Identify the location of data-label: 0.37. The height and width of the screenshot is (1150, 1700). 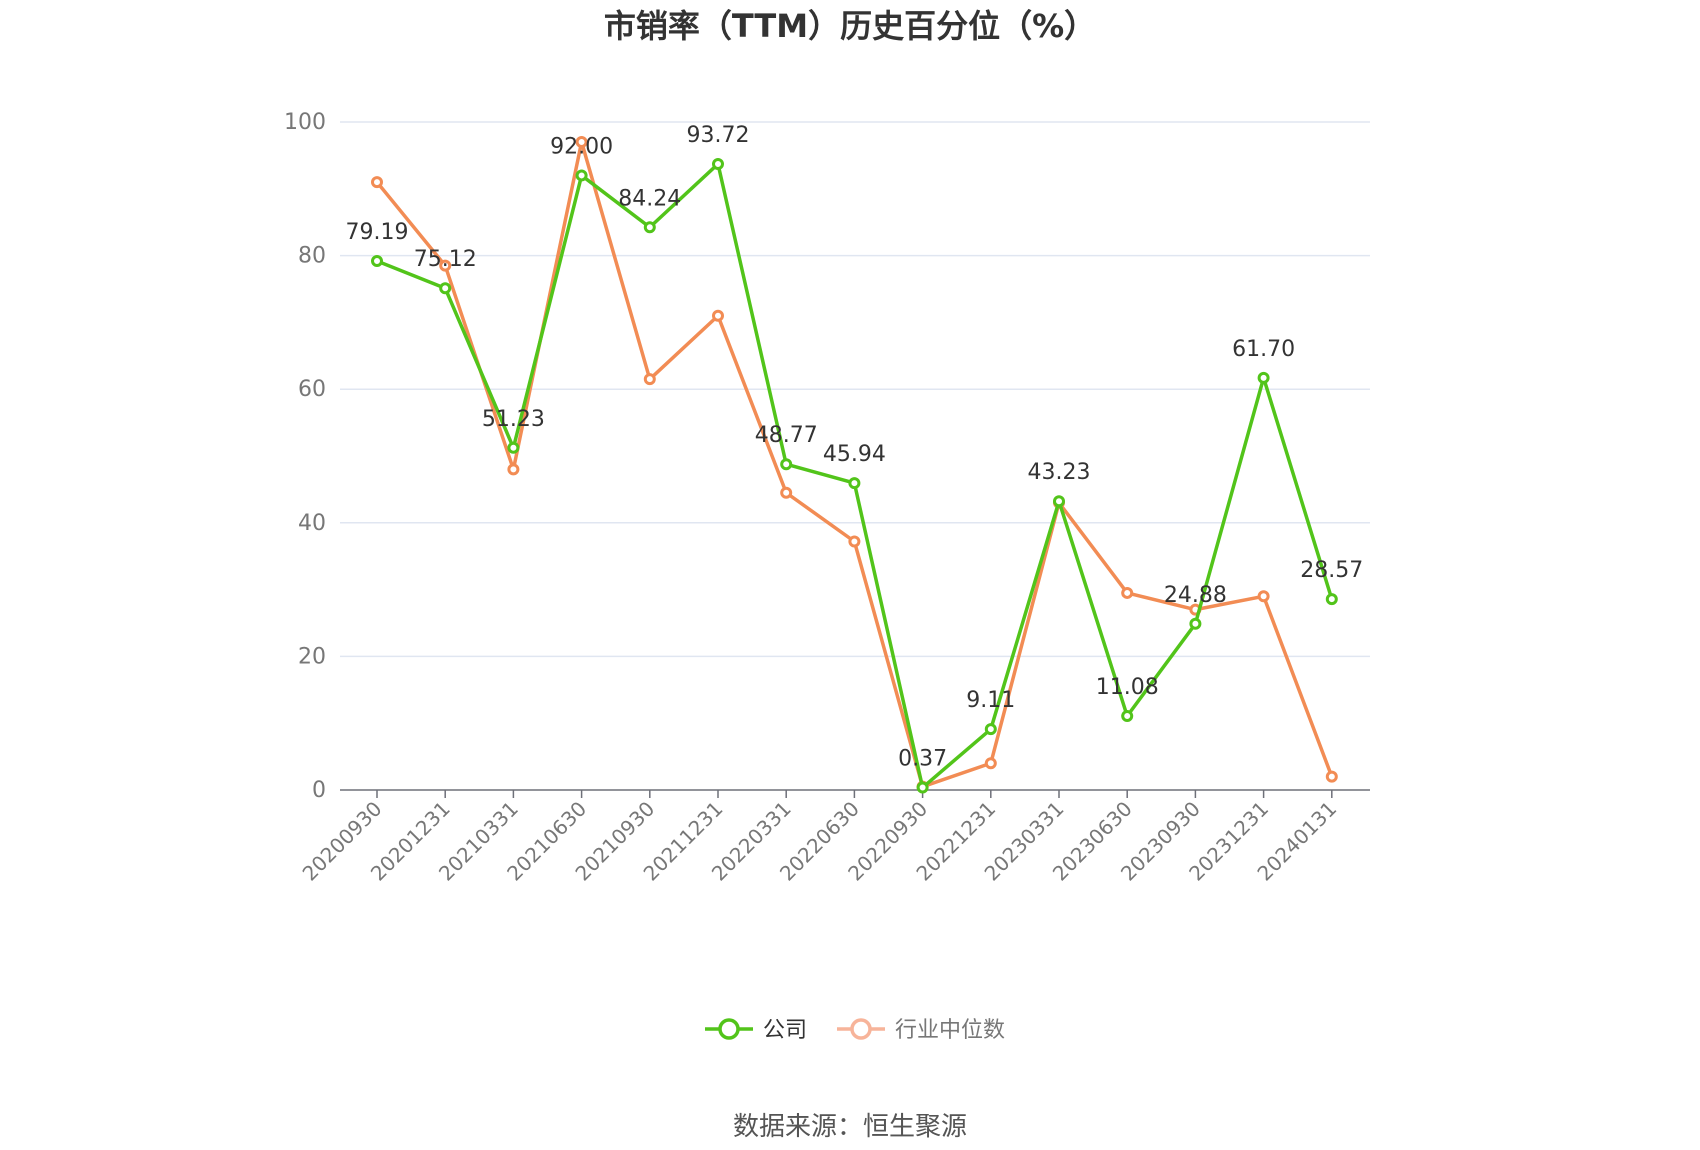
(922, 759).